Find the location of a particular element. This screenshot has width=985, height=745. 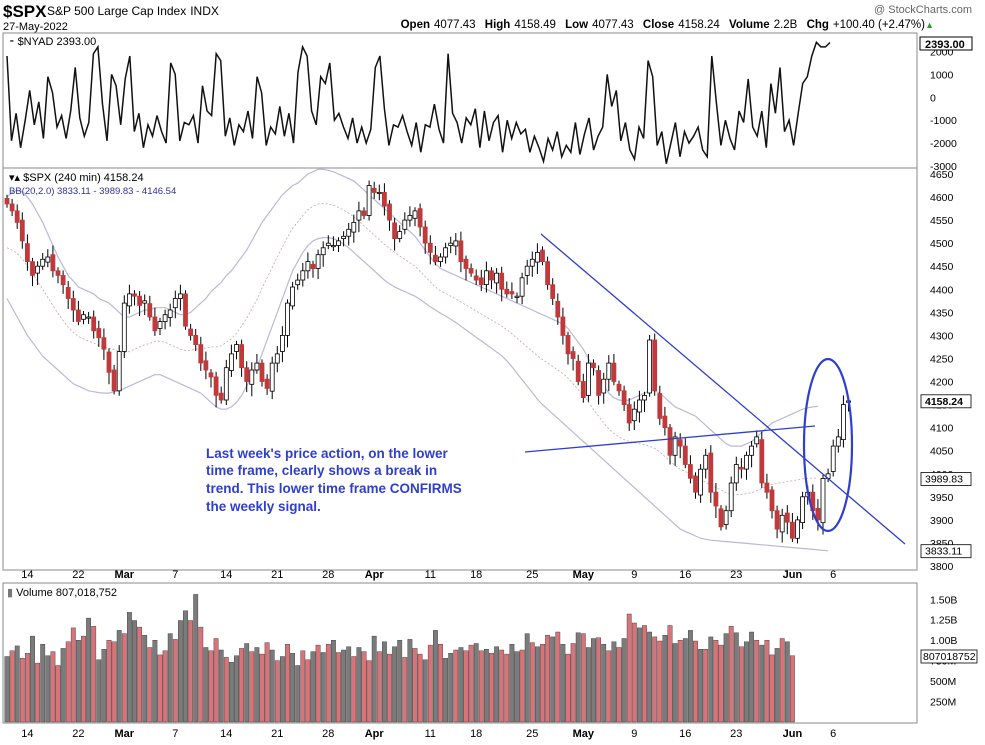

price-x-tick-label: 9 is located at coordinates (634, 575).